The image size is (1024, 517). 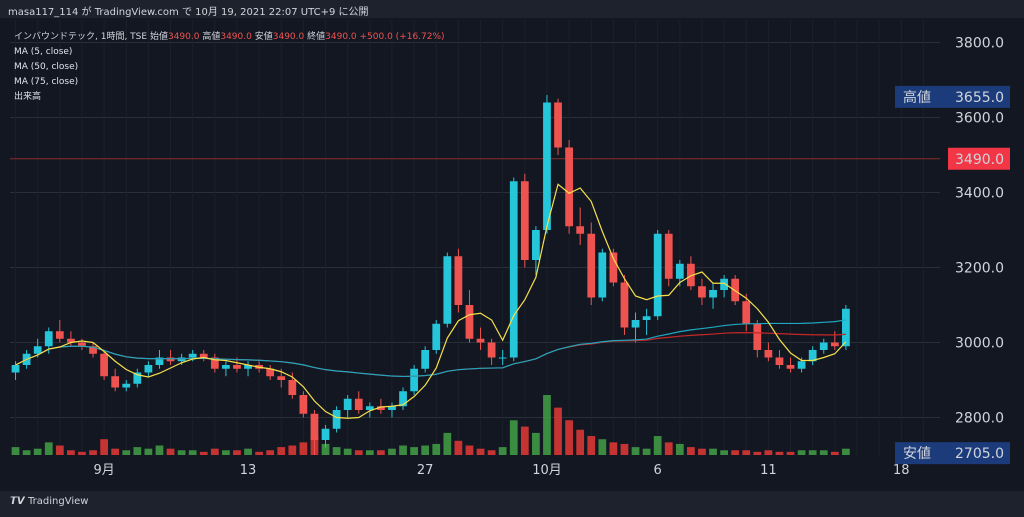 What do you see at coordinates (158, 37) in the screenshot?
I see `open-label: 始値` at bounding box center [158, 37].